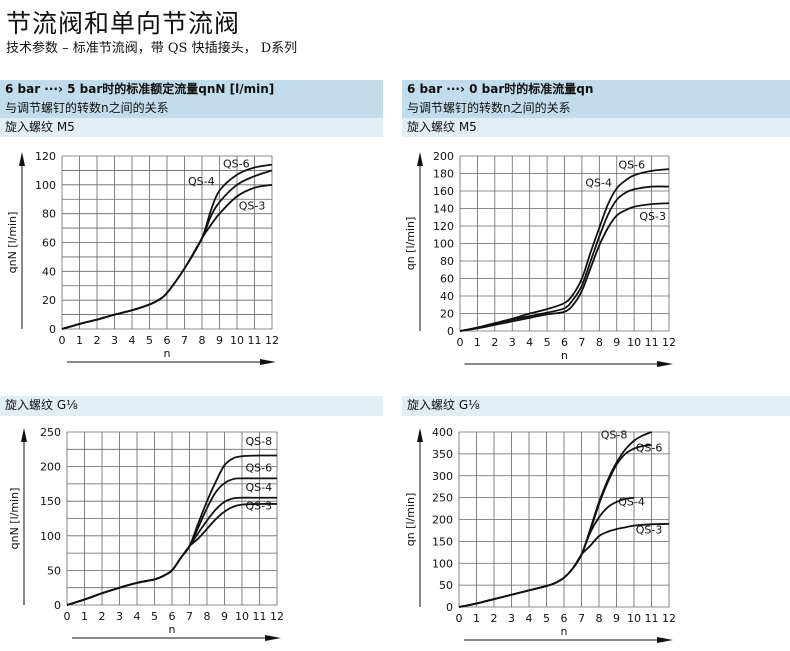 The image size is (790, 651). Describe the element at coordinates (442, 454) in the screenshot. I see `y-tick-label: 350` at that location.